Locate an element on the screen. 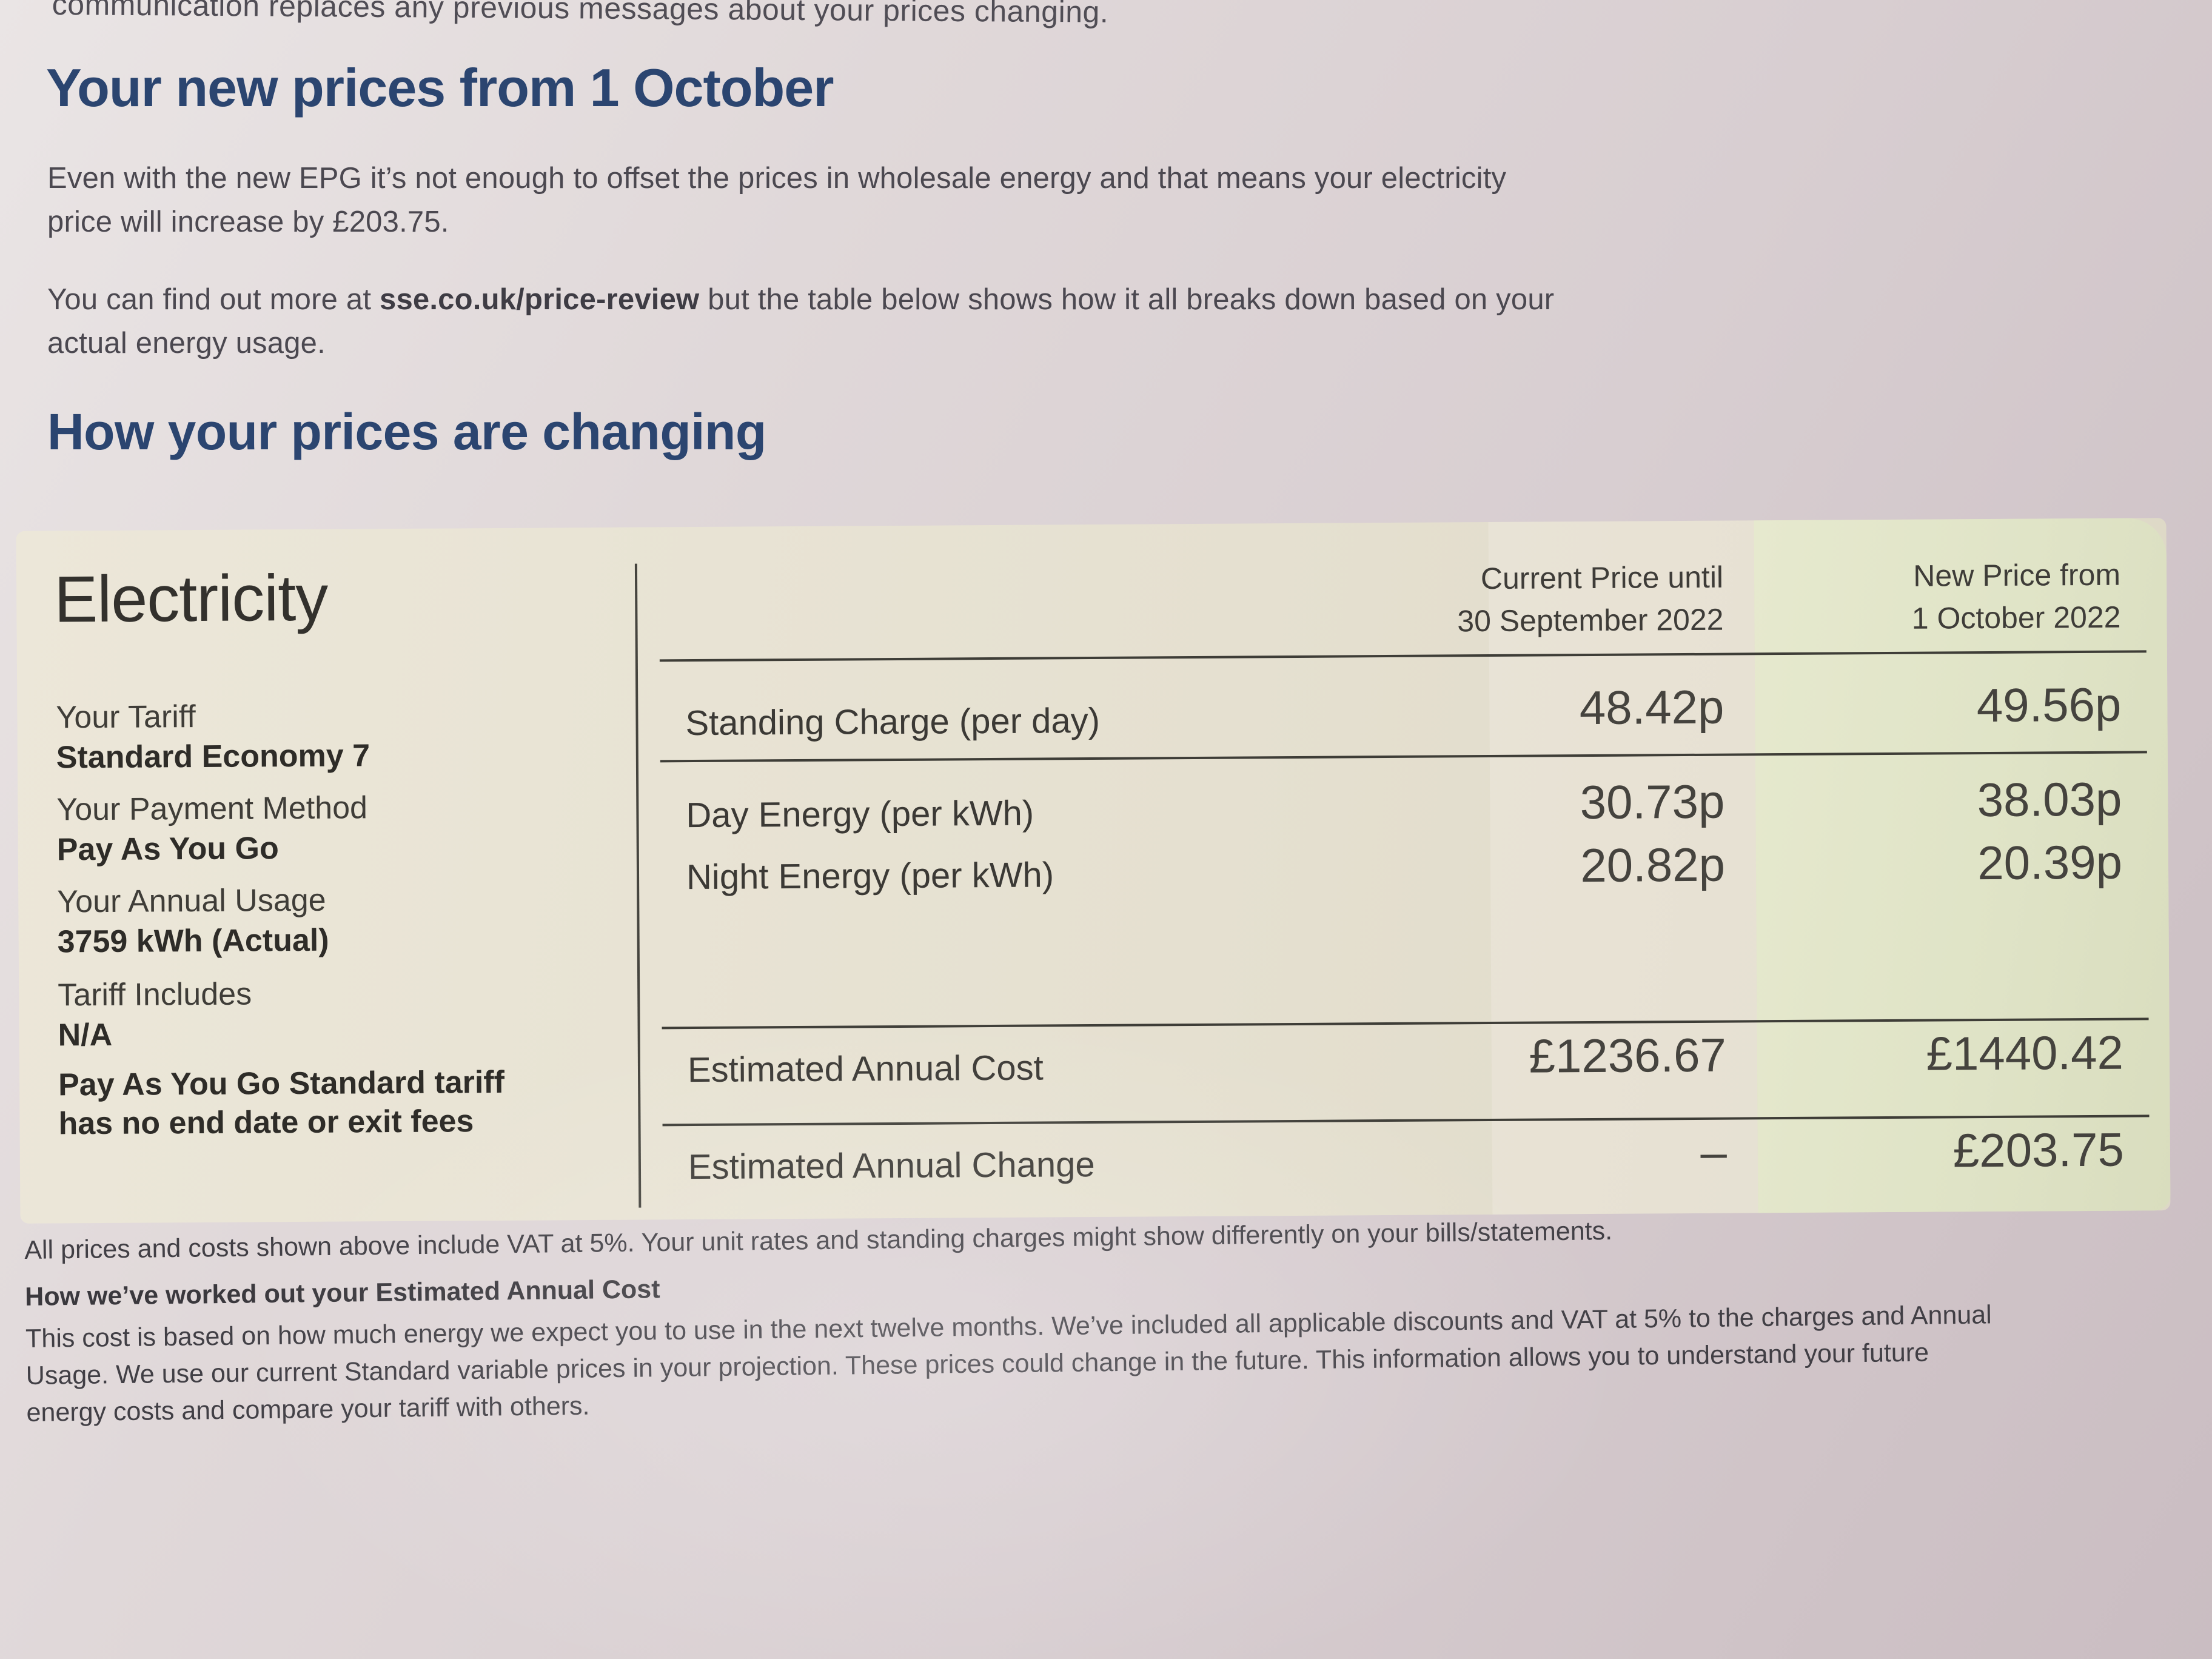 The image size is (2212, 1659). row-label-night-energy: Night Energy (per kWh) is located at coordinates (870, 876).